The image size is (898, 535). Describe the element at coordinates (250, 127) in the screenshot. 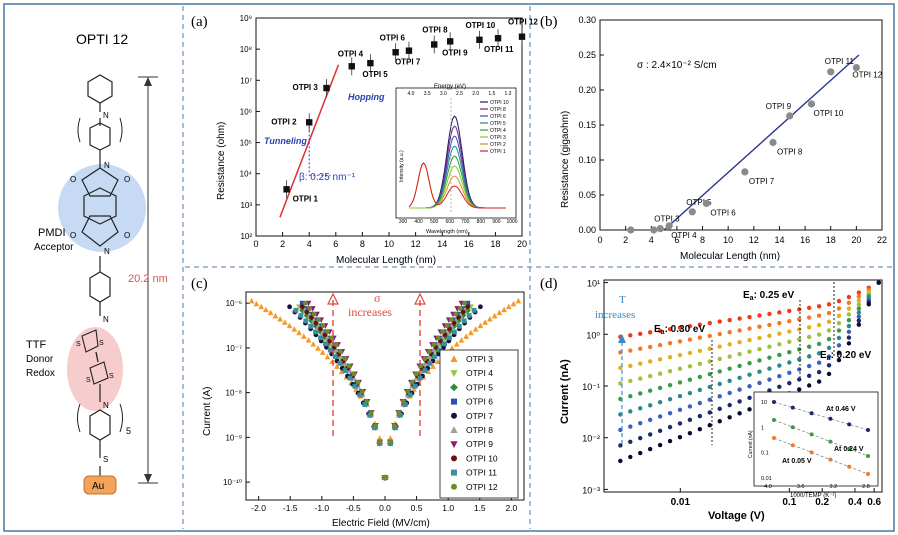

I see `panel-a-yticks: 10² 10³ 10⁴ 10⁵ 10⁶ 10⁷ 10⁸ 10⁹` at that location.